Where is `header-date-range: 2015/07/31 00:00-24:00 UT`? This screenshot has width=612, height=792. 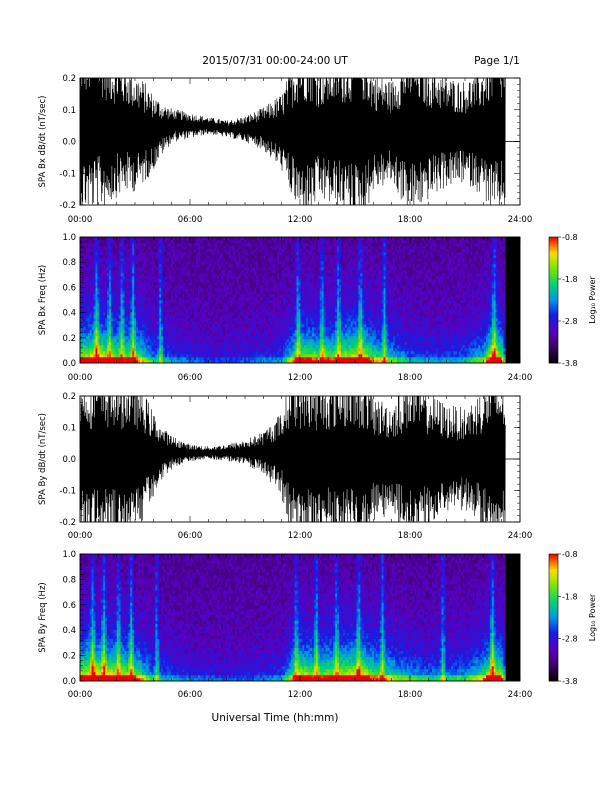 header-date-range: 2015/07/31 00:00-24:00 UT is located at coordinates (275, 61).